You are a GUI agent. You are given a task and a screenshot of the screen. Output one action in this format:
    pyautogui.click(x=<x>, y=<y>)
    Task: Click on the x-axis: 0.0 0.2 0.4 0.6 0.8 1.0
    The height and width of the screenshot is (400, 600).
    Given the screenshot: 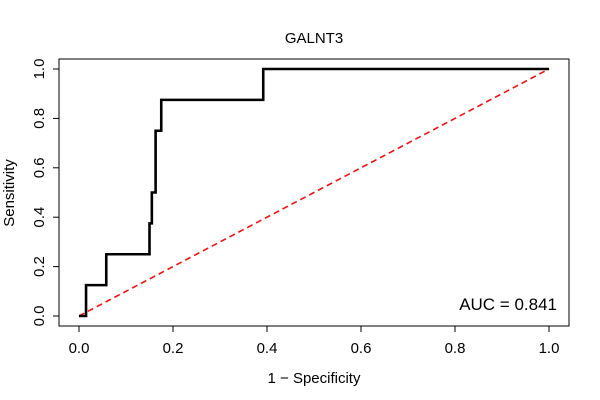 What is the action you would take?
    pyautogui.click(x=314, y=341)
    